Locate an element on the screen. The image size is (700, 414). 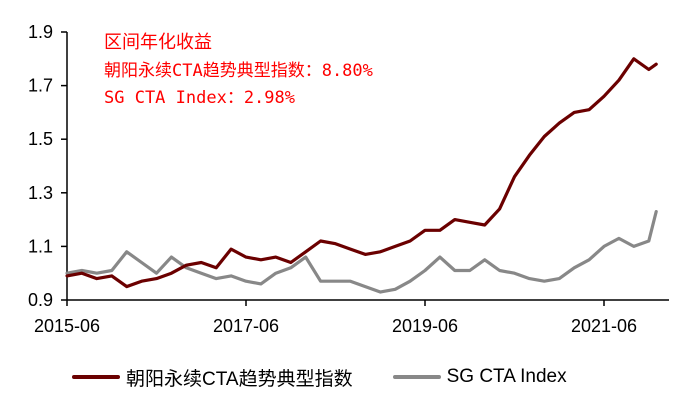
legend: 朝阳永续CTA趋势典型指数 SG CTA Index is located at coordinates (339, 377).